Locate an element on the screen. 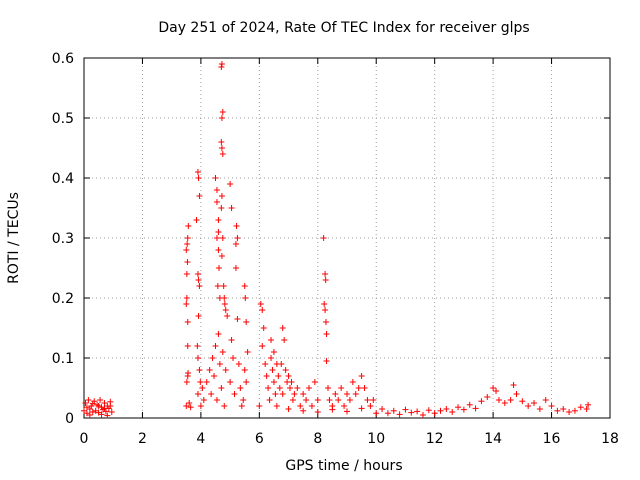  y-tick-label: 0.6 is located at coordinates (63, 59).